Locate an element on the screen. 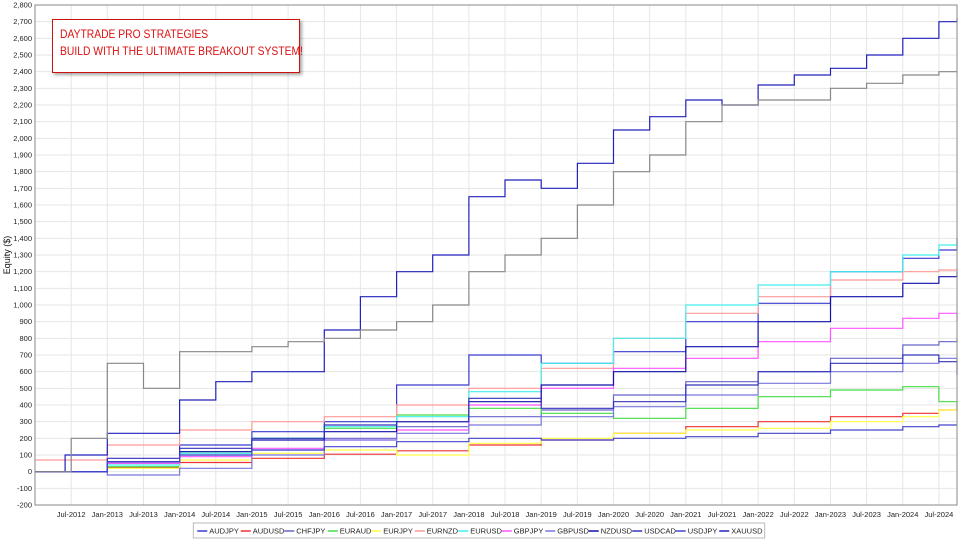  x-tick-label: Jul-2021 is located at coordinates (722, 514).